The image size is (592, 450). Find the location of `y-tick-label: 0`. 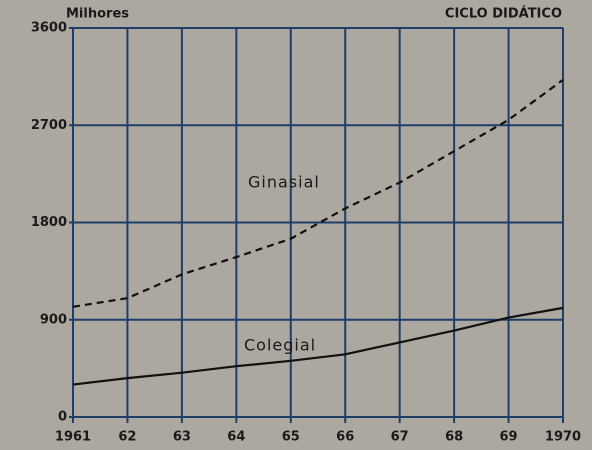

y-tick-label: 0 is located at coordinates (62, 417).